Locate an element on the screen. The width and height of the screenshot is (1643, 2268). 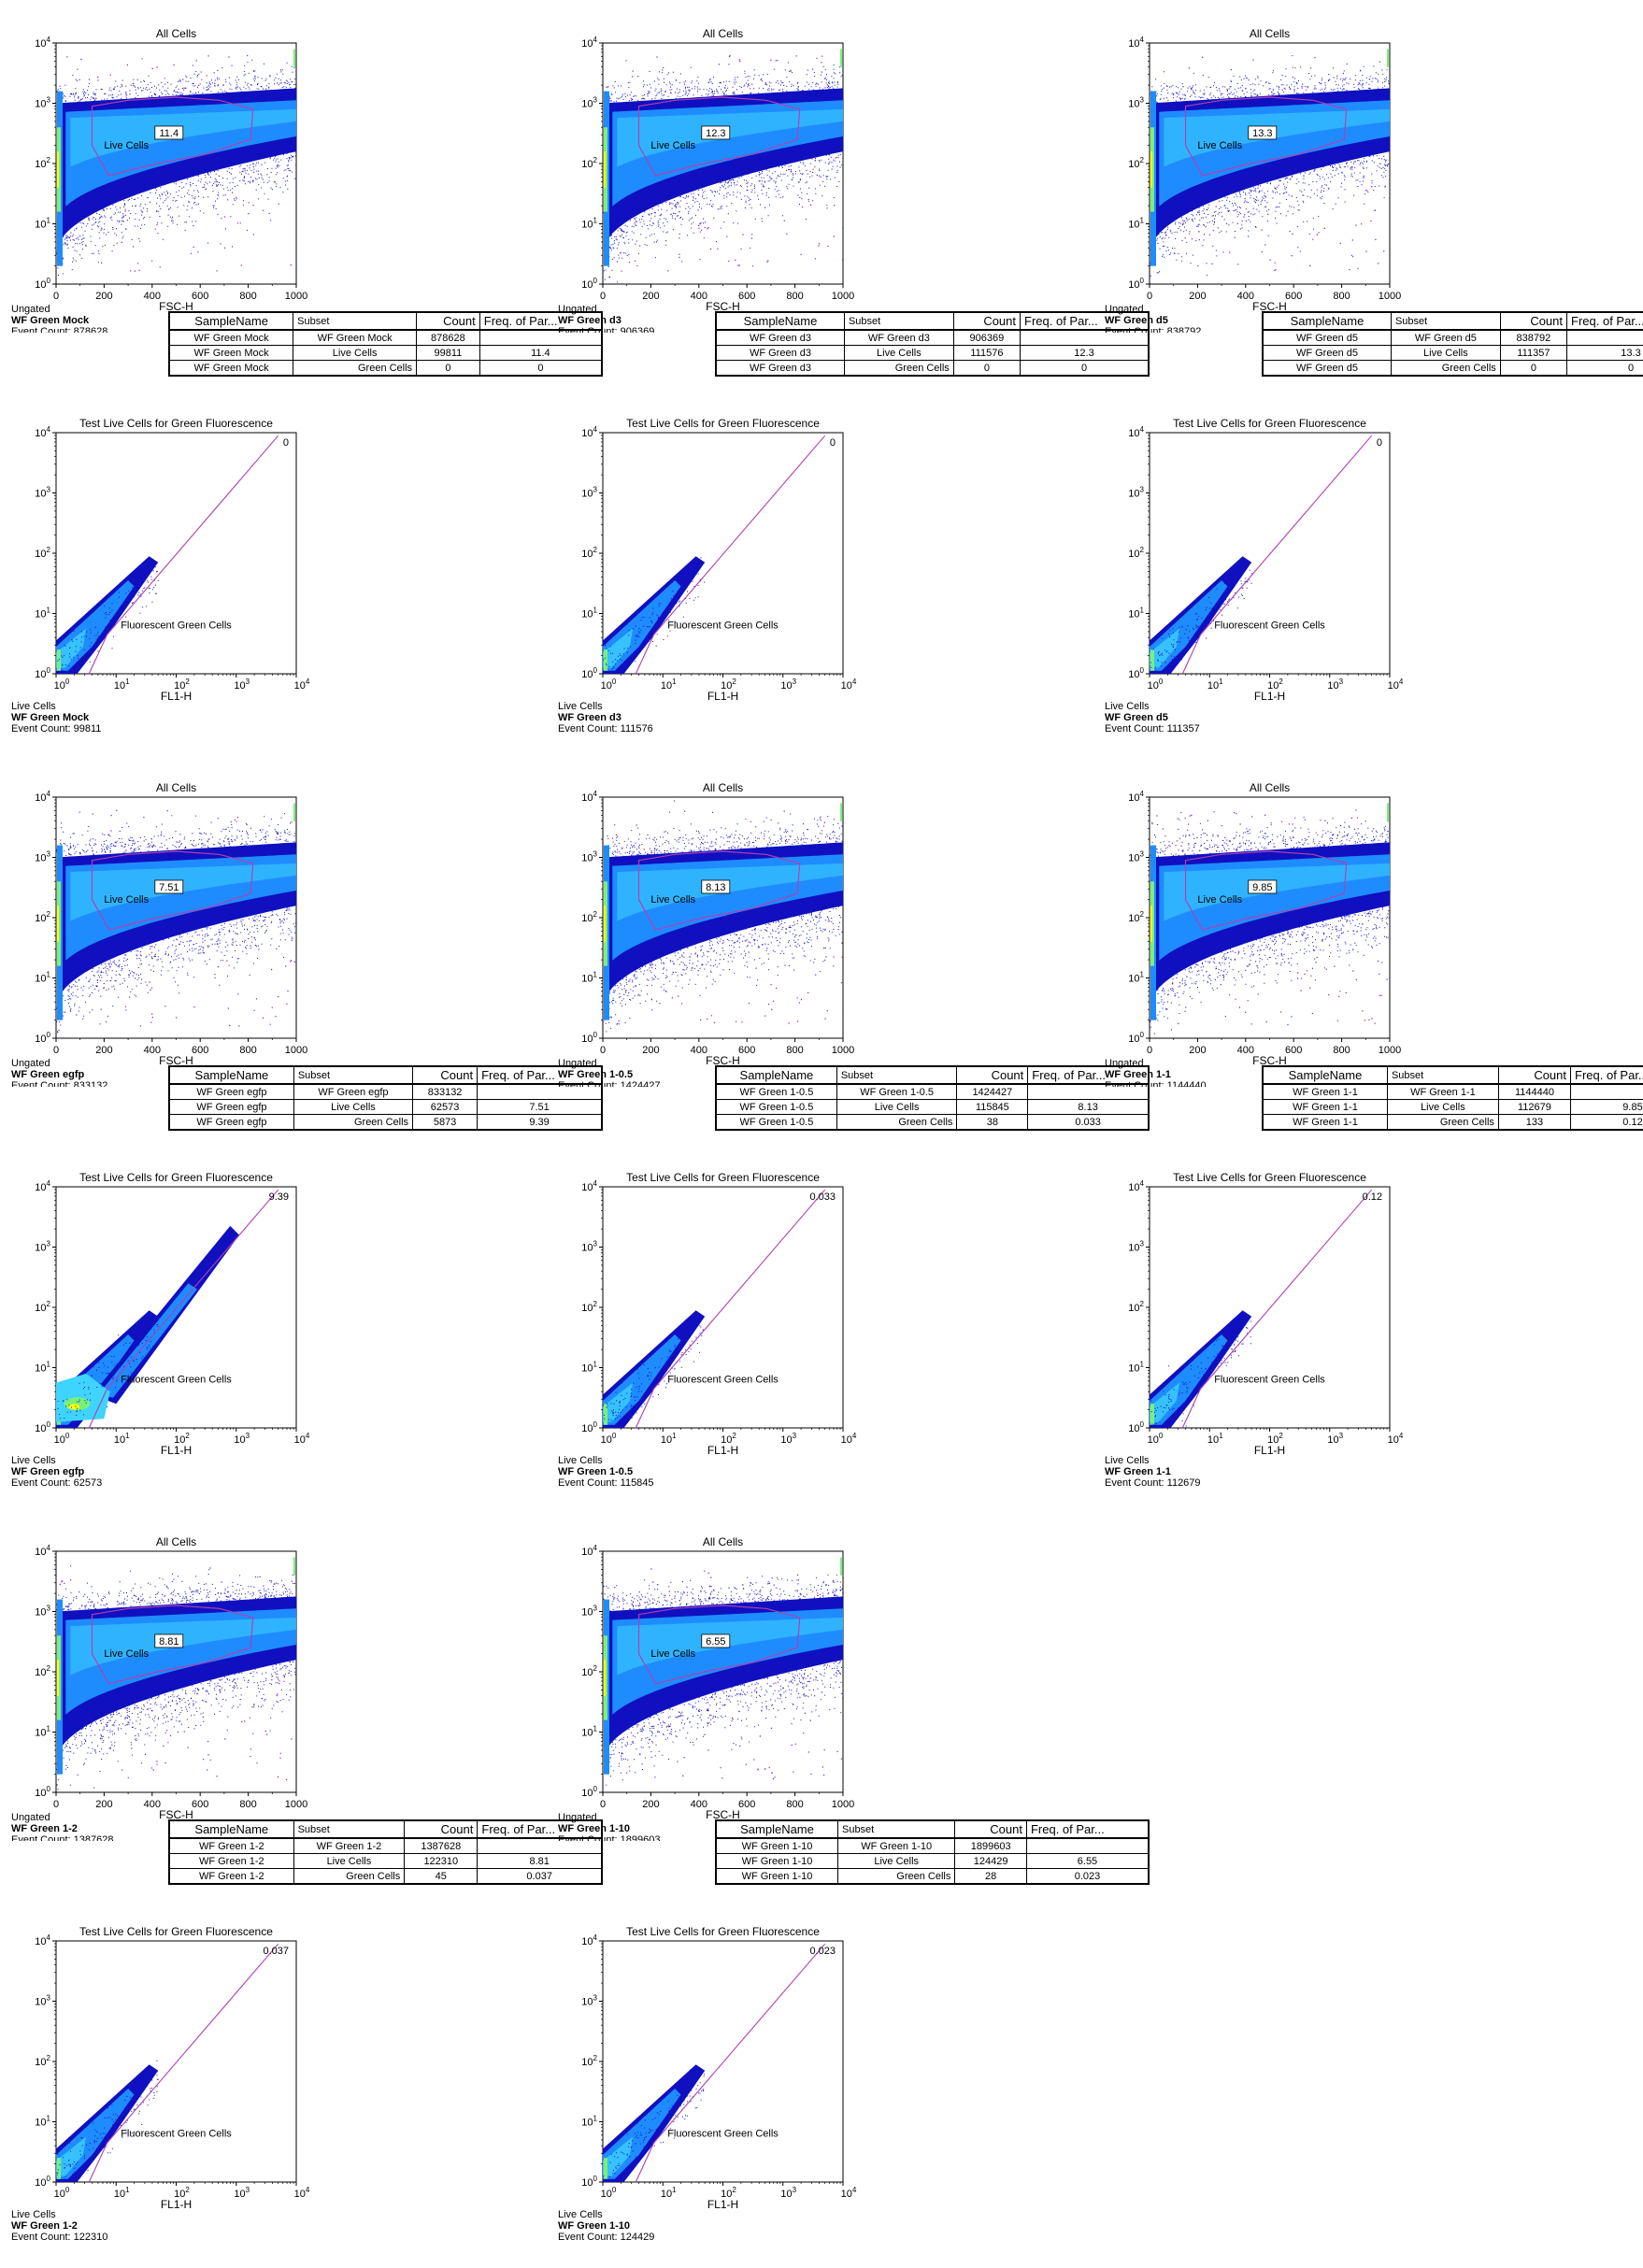
sample-name: WF Green egfp is located at coordinates (48, 1074).